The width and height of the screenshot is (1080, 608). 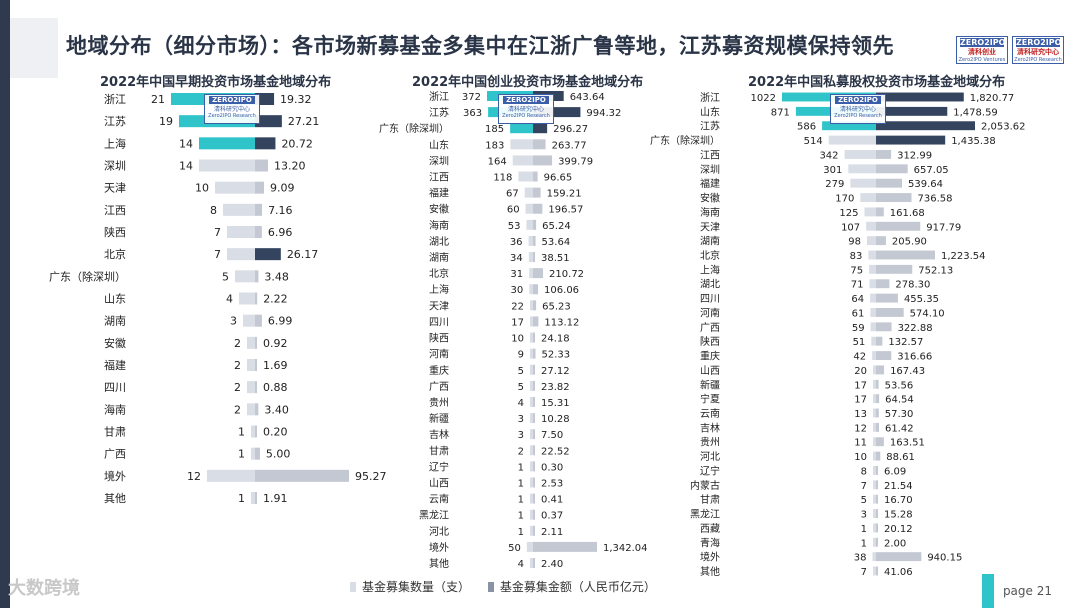 I want to click on count-value-label: 125, so click(x=848, y=213).